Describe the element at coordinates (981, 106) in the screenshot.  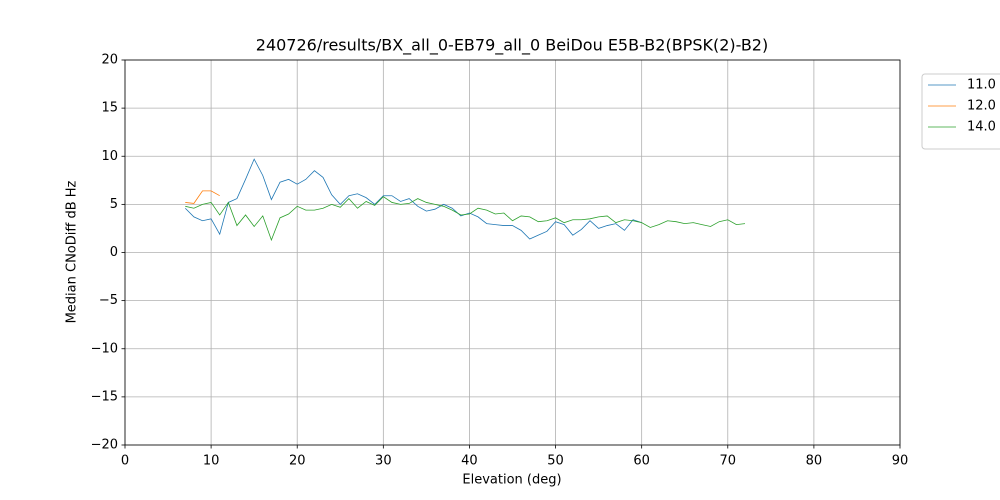
I see `legend-label: 12.0` at that location.